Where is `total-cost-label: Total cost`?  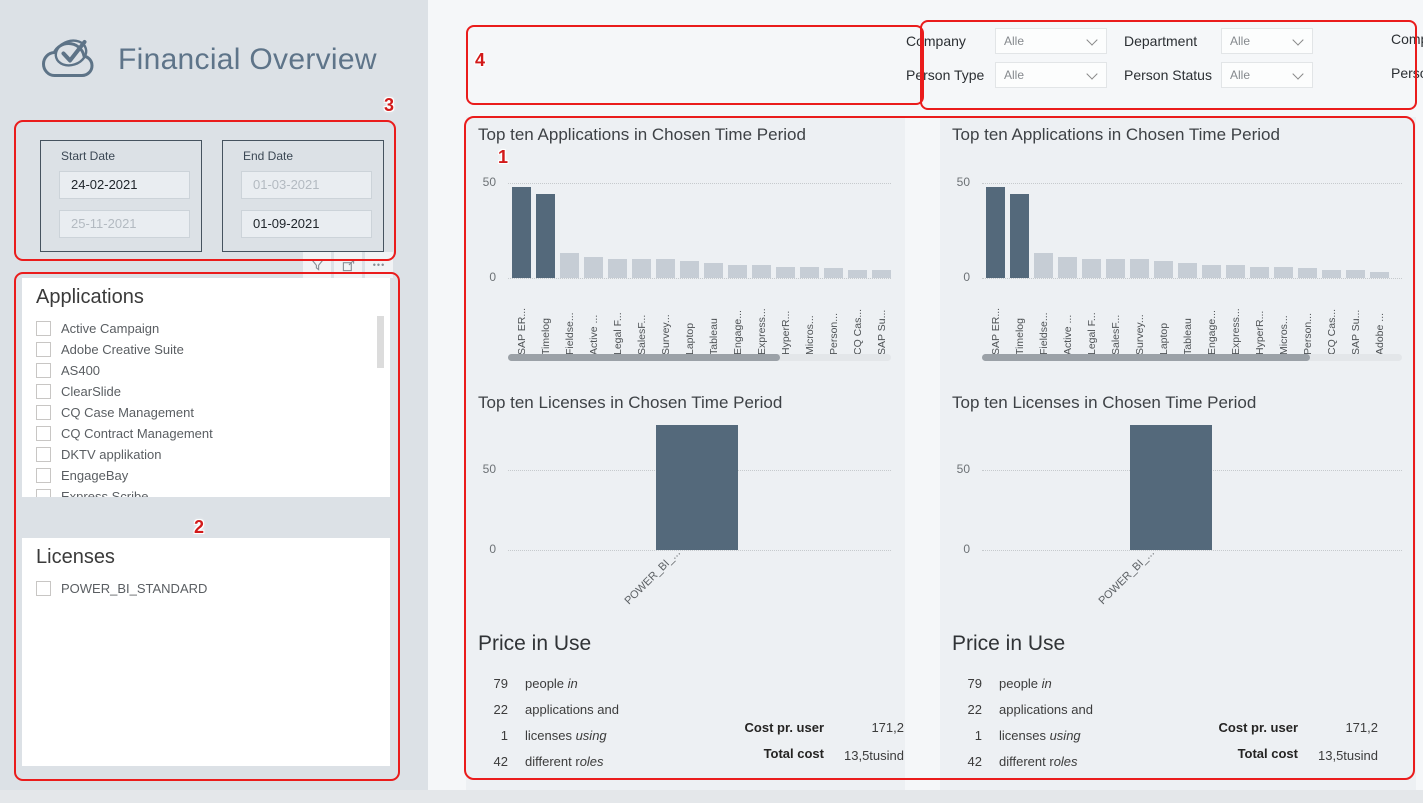
total-cost-label: Total cost is located at coordinates (793, 753).